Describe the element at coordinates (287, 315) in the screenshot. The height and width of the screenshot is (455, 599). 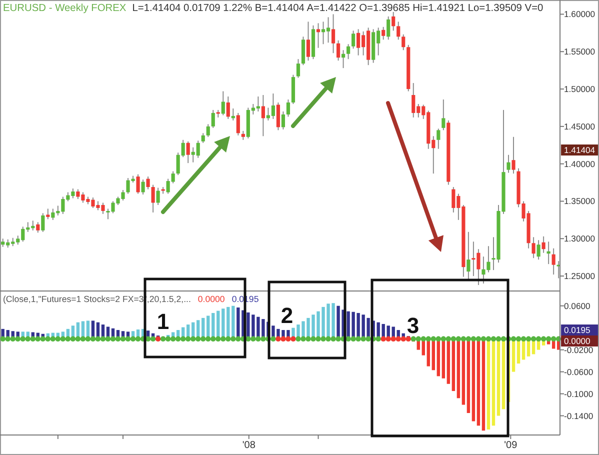
I see `annotation: 2` at that location.